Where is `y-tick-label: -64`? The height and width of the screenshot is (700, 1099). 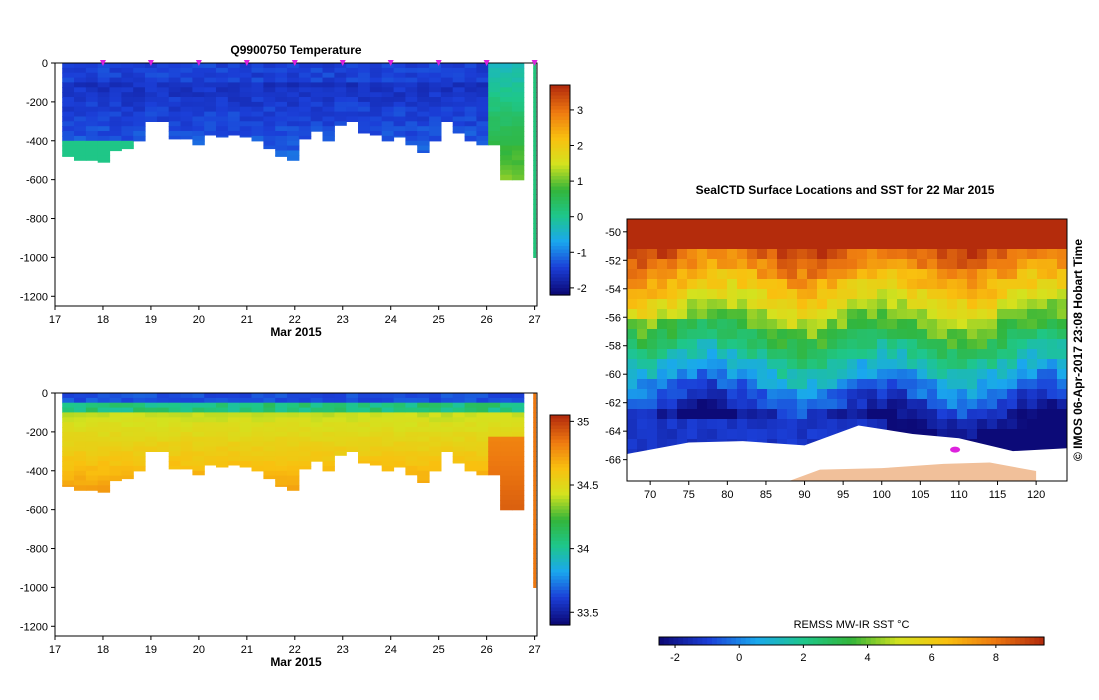 y-tick-label: -64 is located at coordinates (613, 432).